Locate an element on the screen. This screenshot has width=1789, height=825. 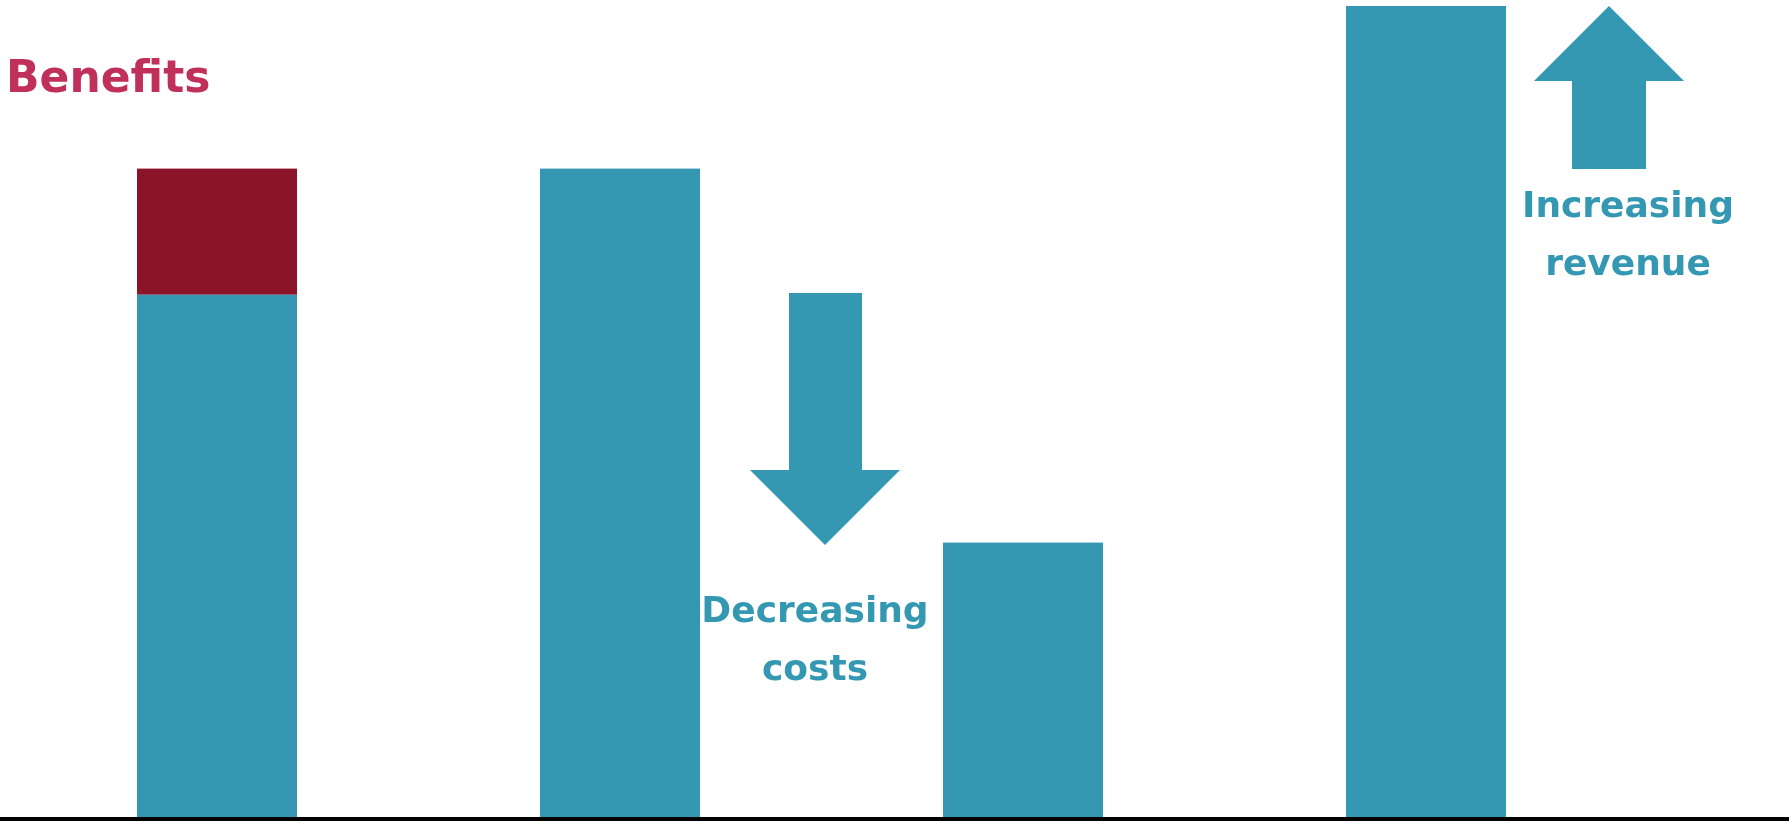
text: Benefits is located at coordinates (108, 76).